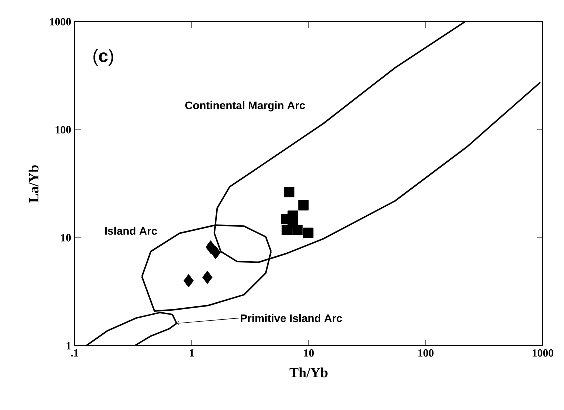 The height and width of the screenshot is (410, 564). What do you see at coordinates (309, 373) in the screenshot?
I see `x-axis-title: Th/Yb` at bounding box center [309, 373].